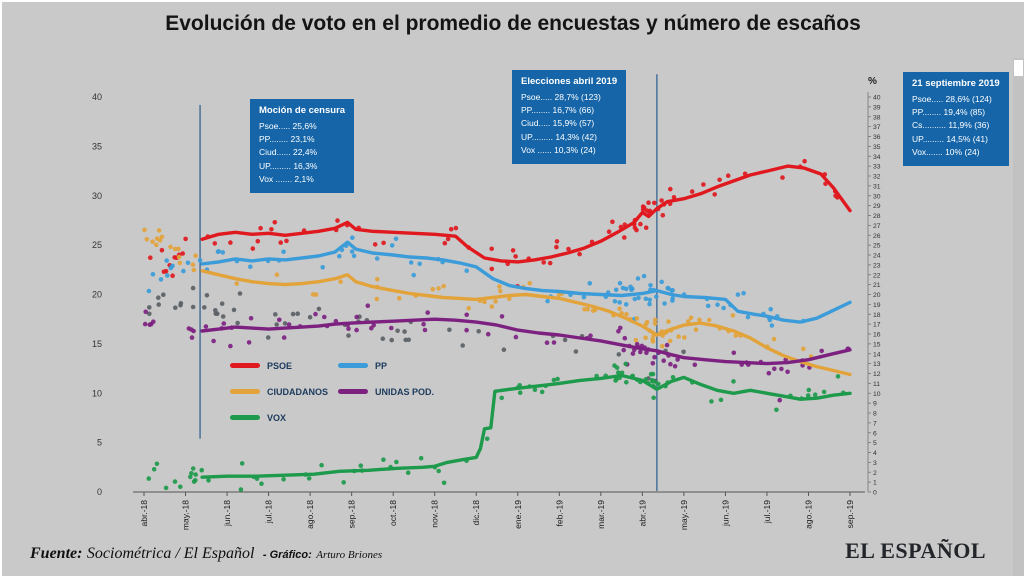  Describe the element at coordinates (601, 514) in the screenshot. I see `svg-text: mar.-19` at that location.